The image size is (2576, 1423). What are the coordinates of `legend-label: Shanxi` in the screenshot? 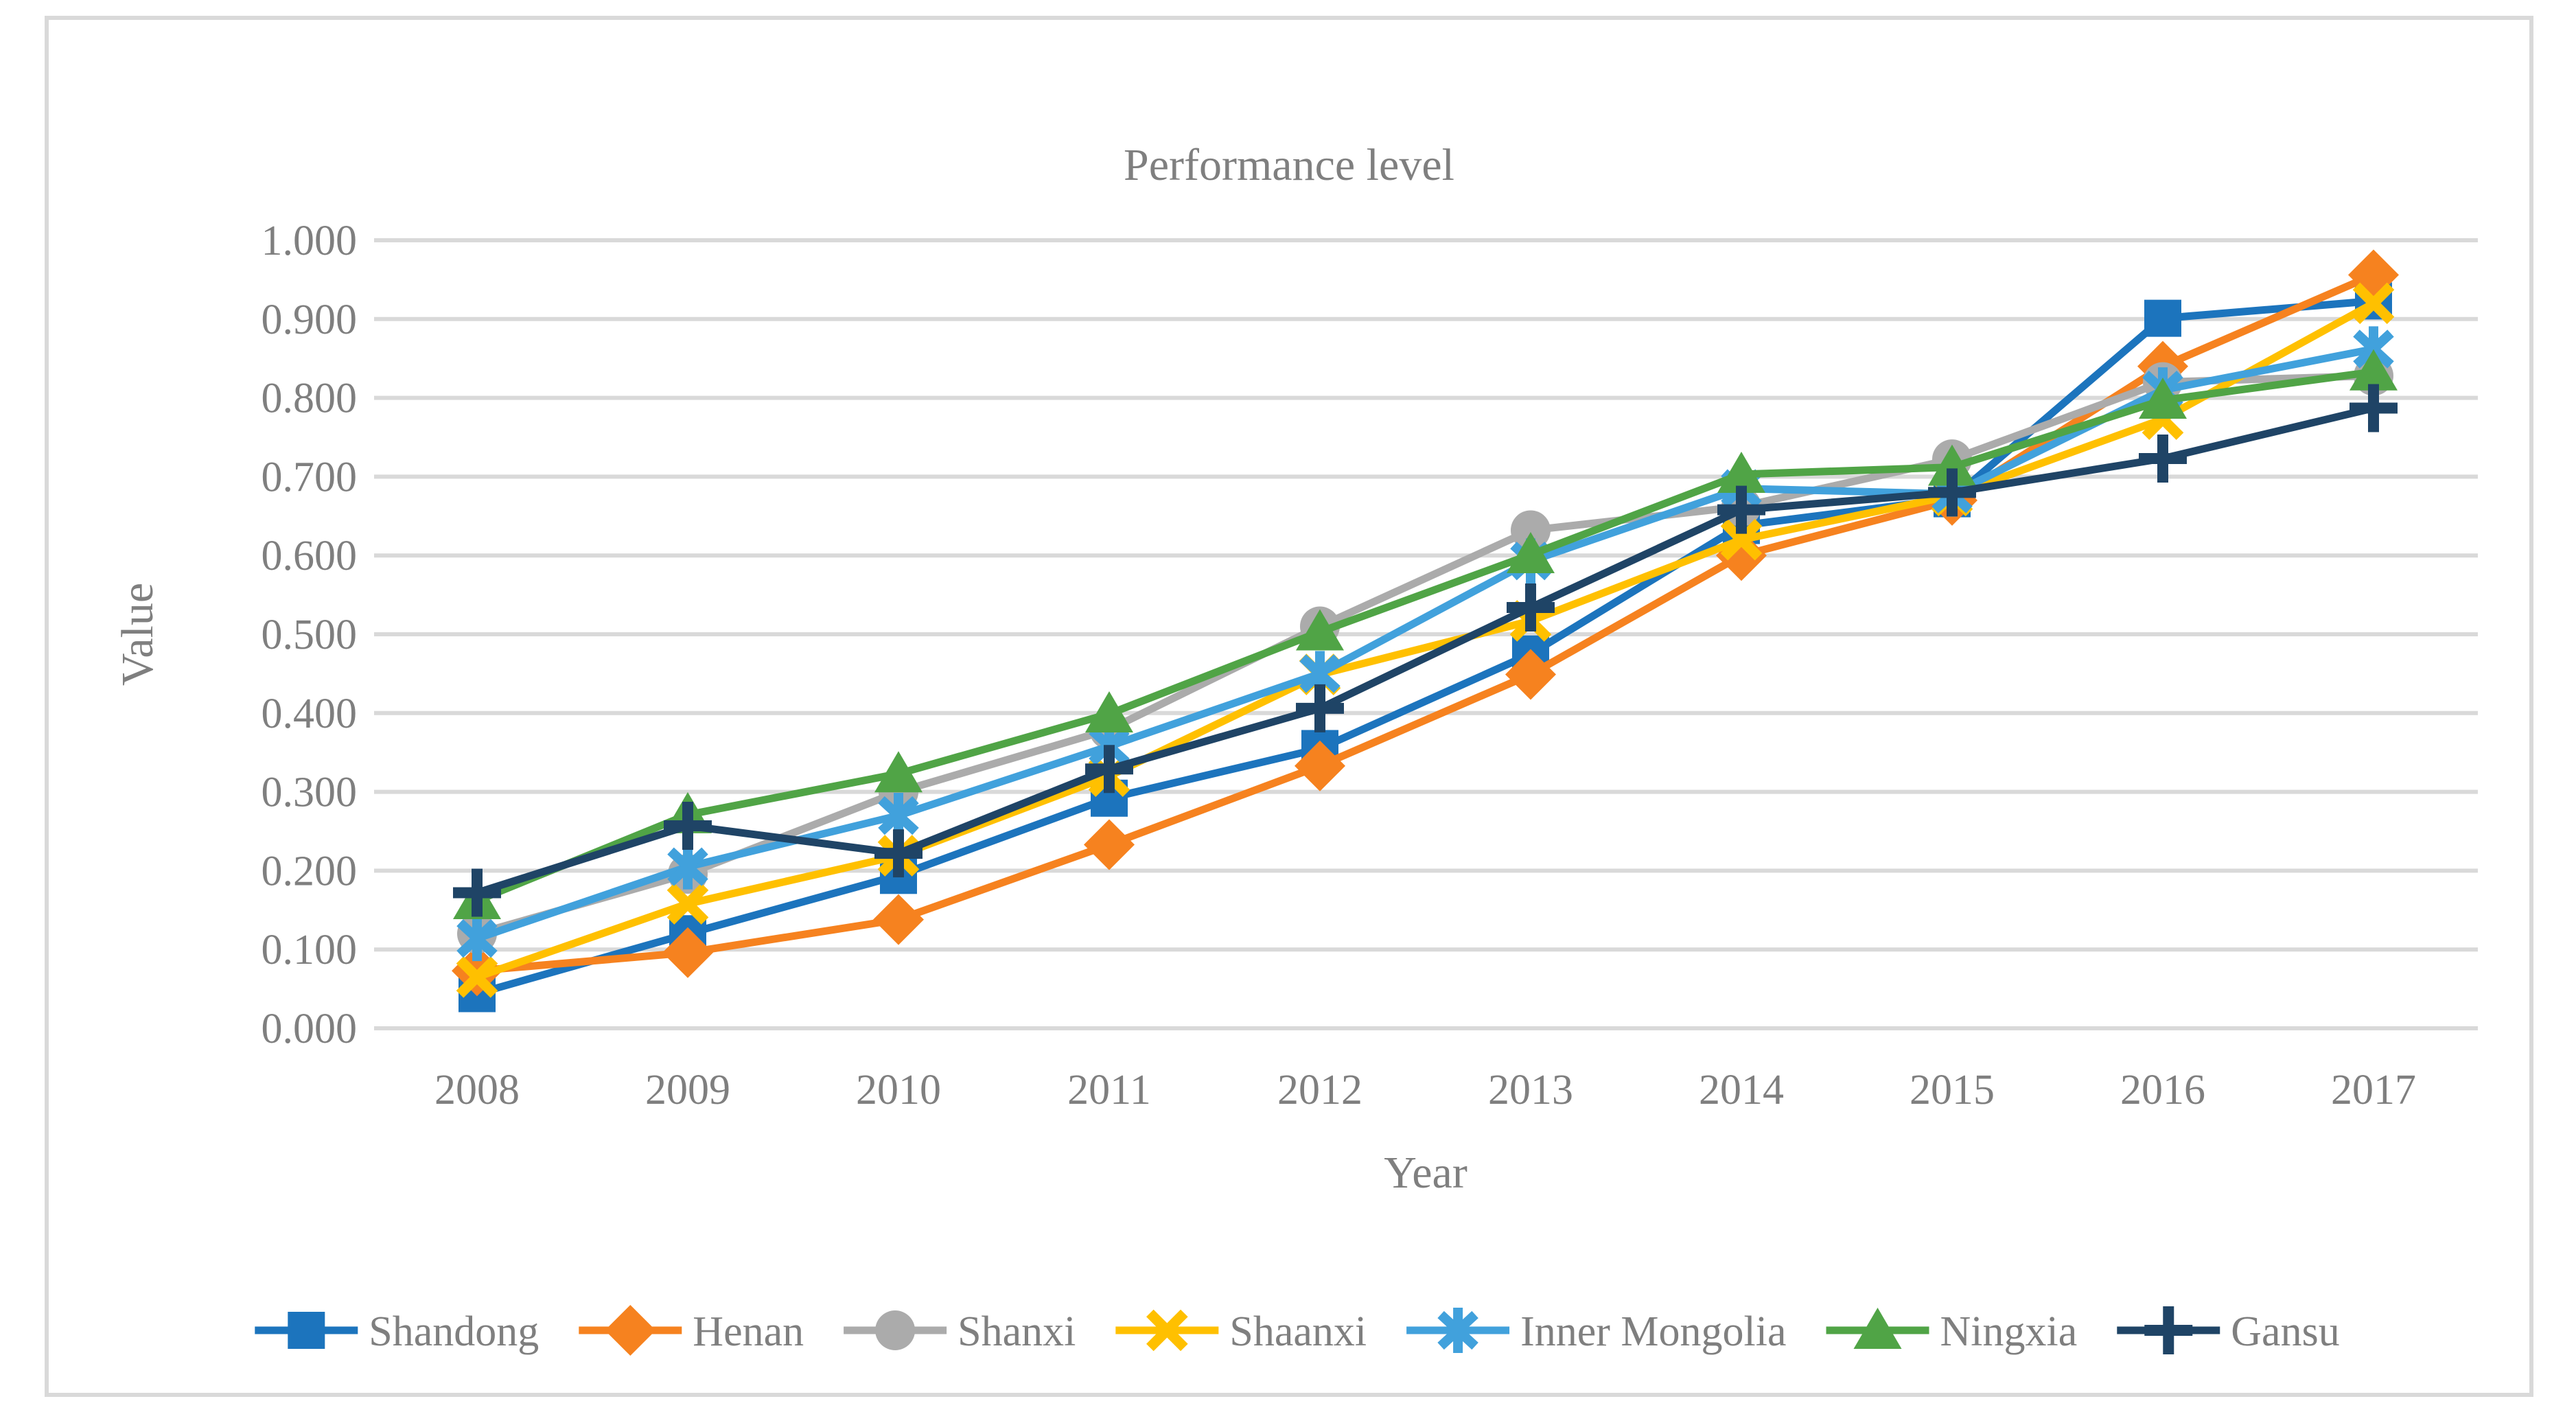 It's located at (1017, 1331).